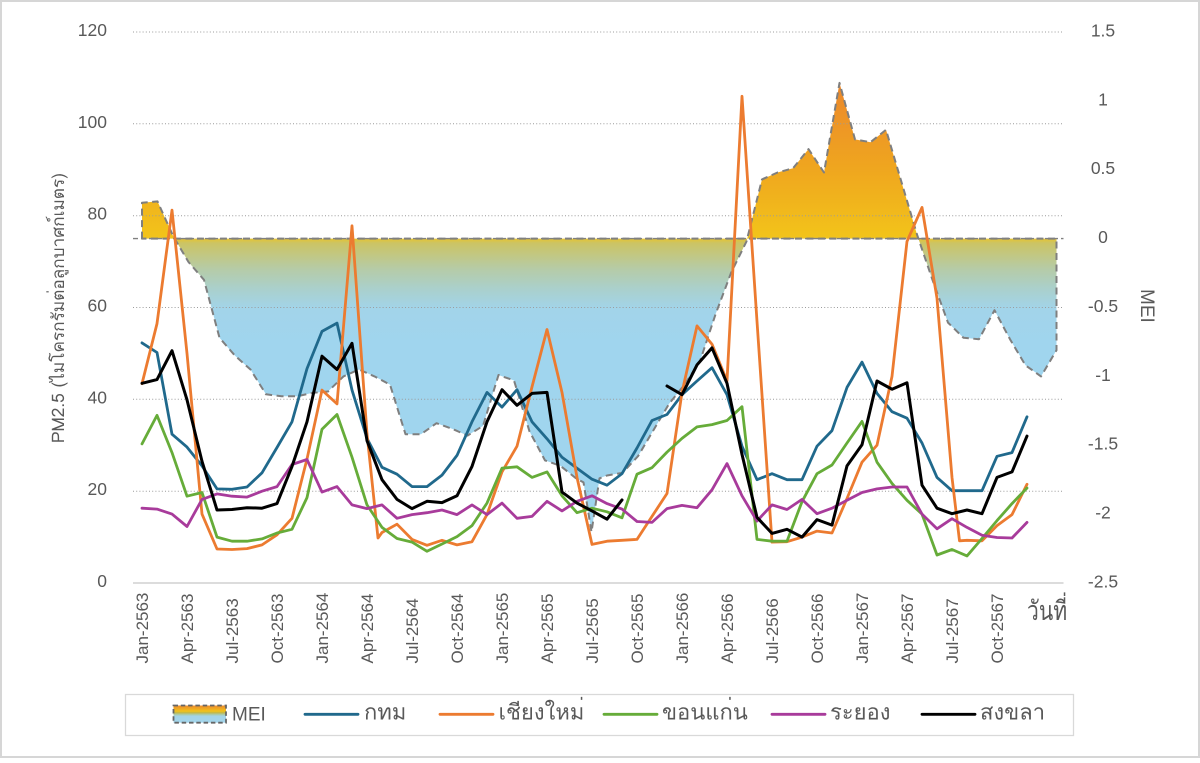  I want to click on svg-text: -0.5, so click(1103, 306).